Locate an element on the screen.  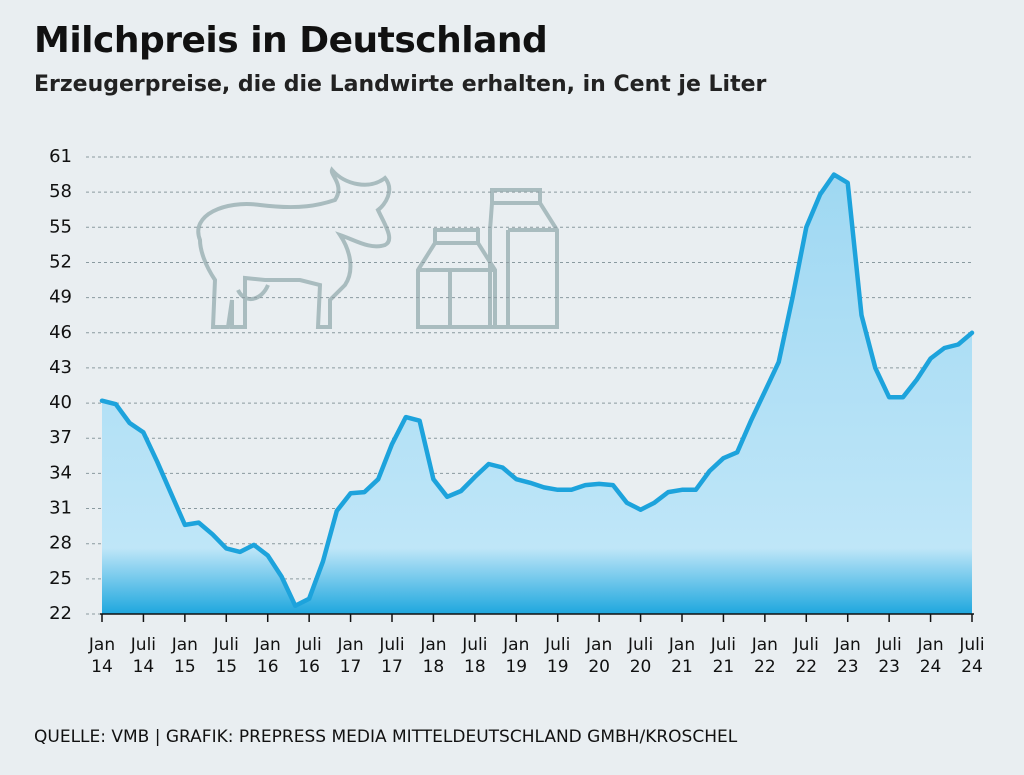
y-tick-label: 58 is located at coordinates (60, 191).